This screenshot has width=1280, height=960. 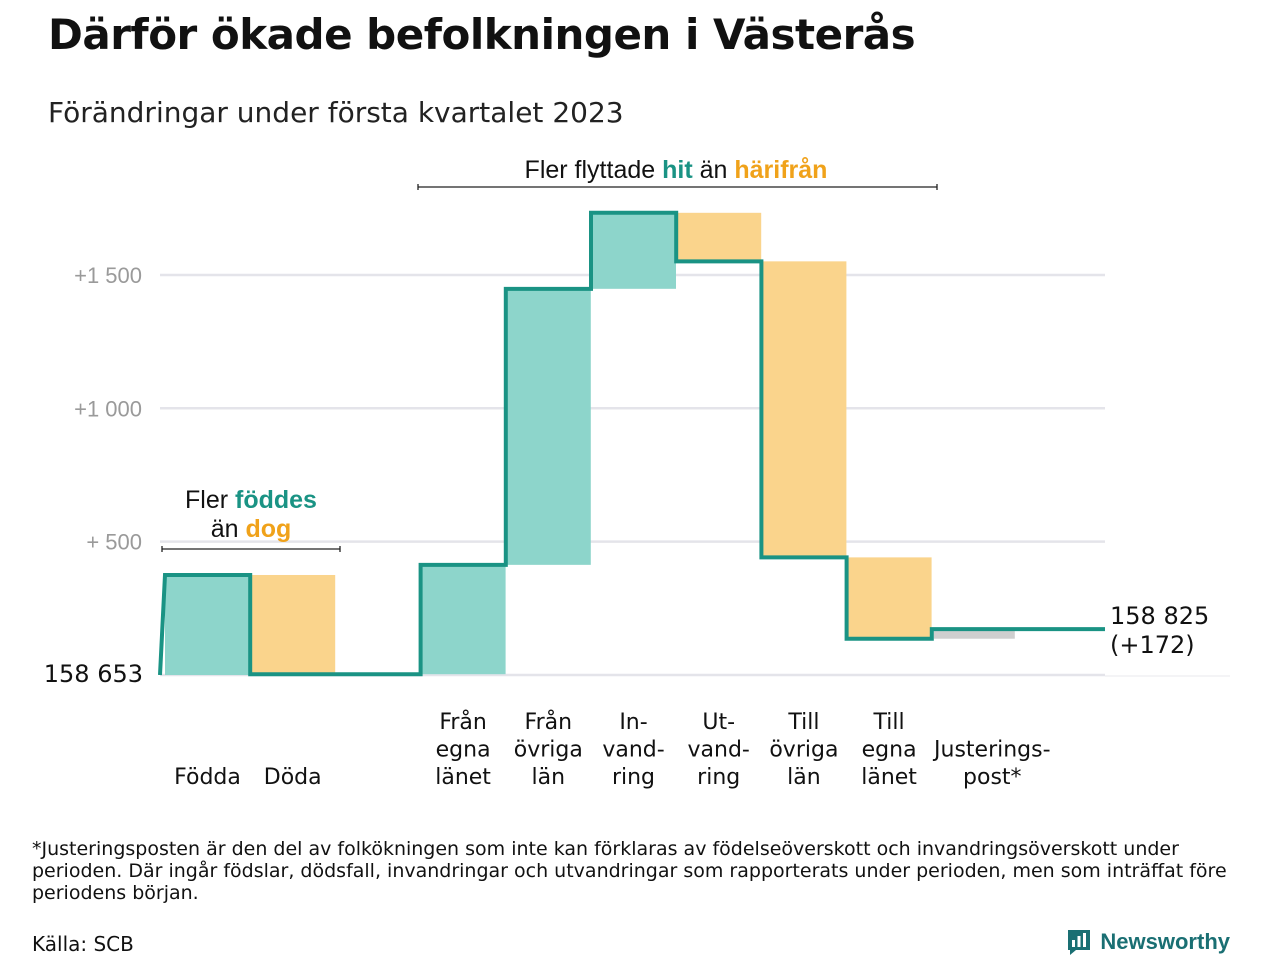 I want to click on brand-logo: Newsworthy, so click(x=1148, y=942).